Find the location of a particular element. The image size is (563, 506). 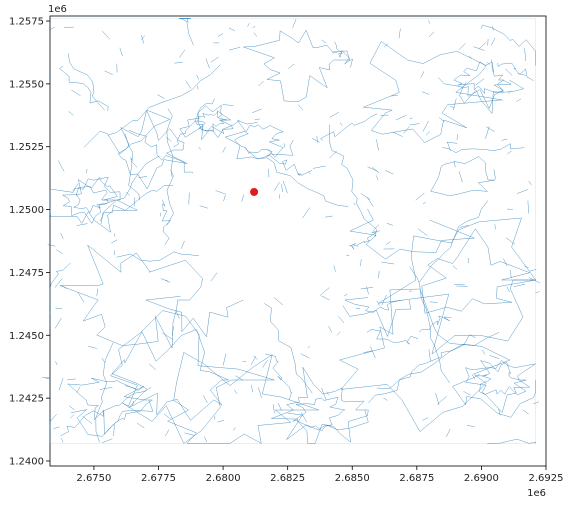

data-points is located at coordinates (254, 191).